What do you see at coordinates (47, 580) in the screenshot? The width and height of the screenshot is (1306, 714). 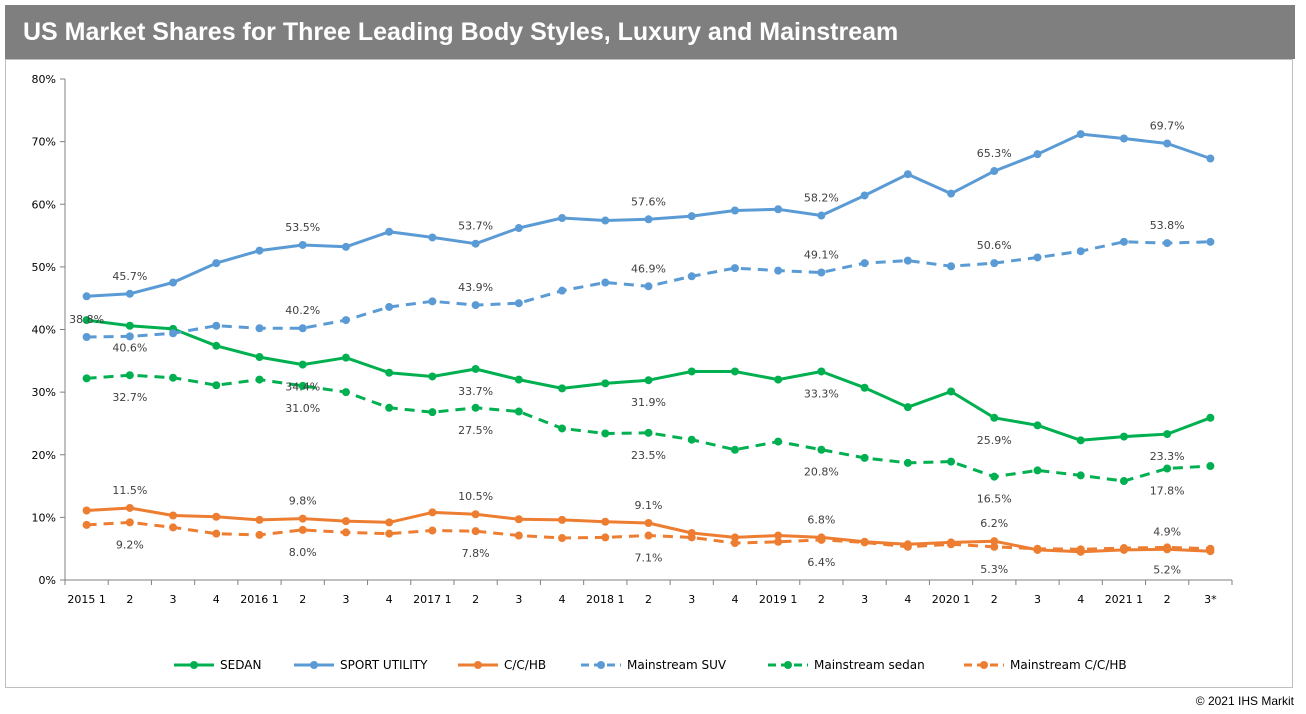 I see `y-tick-label: 0%` at bounding box center [47, 580].